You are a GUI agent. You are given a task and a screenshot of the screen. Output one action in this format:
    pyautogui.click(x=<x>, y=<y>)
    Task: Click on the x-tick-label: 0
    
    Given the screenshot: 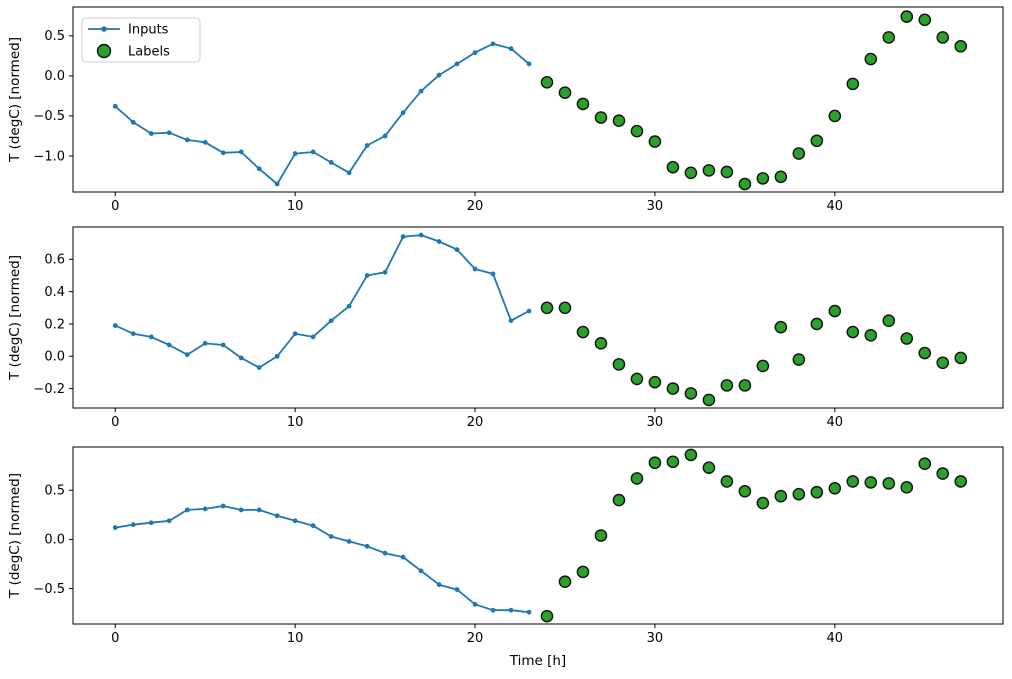 What is the action you would take?
    pyautogui.click(x=115, y=206)
    